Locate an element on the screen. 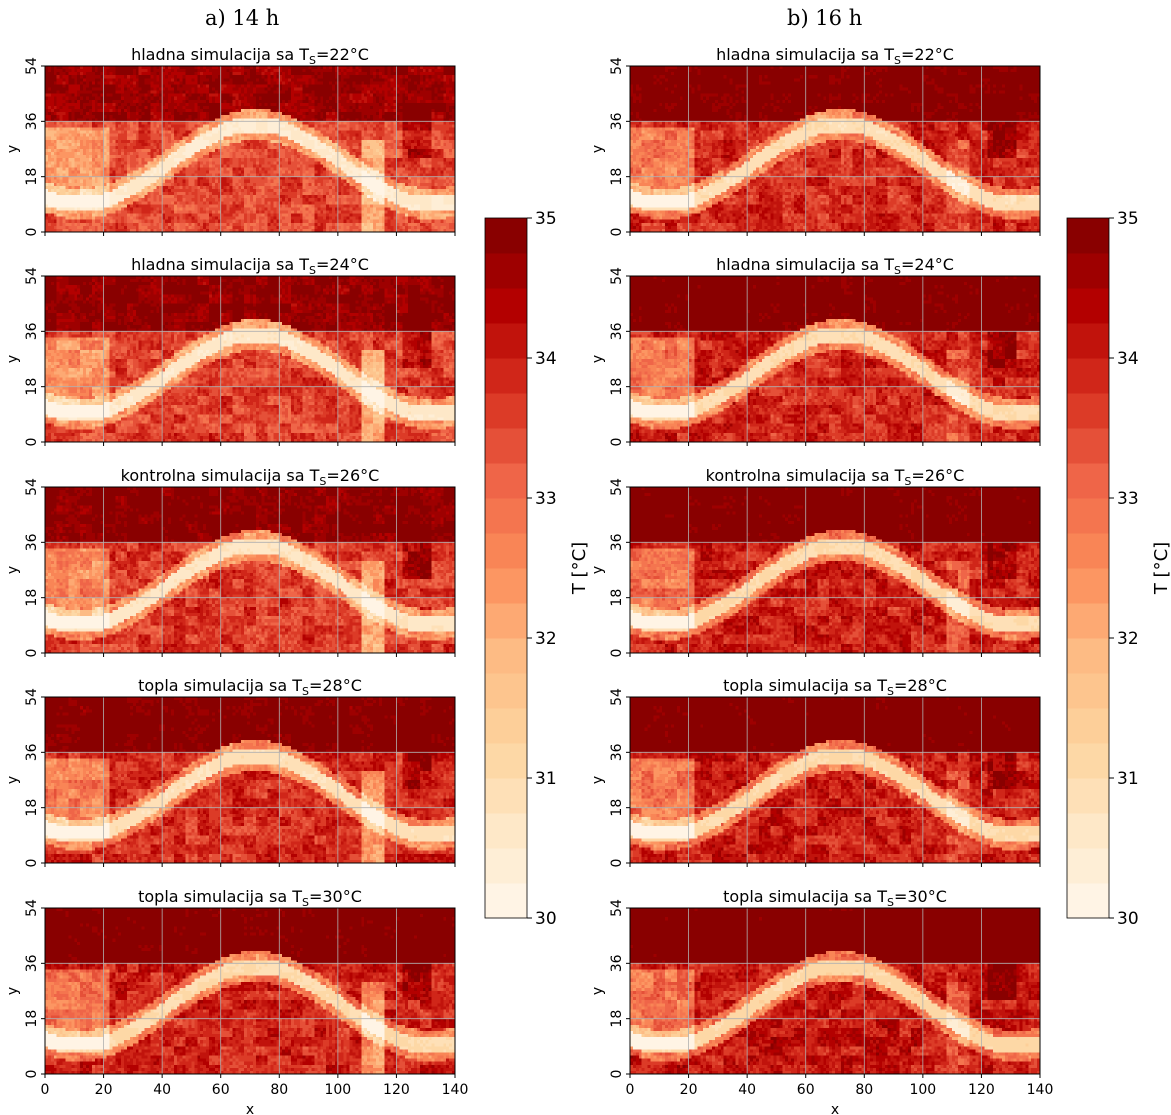  x-tick-label: 0 is located at coordinates (45, 1090).